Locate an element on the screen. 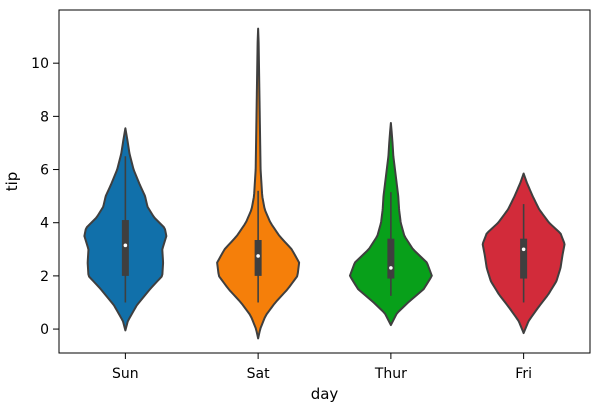  violin-sat is located at coordinates (258, 183).